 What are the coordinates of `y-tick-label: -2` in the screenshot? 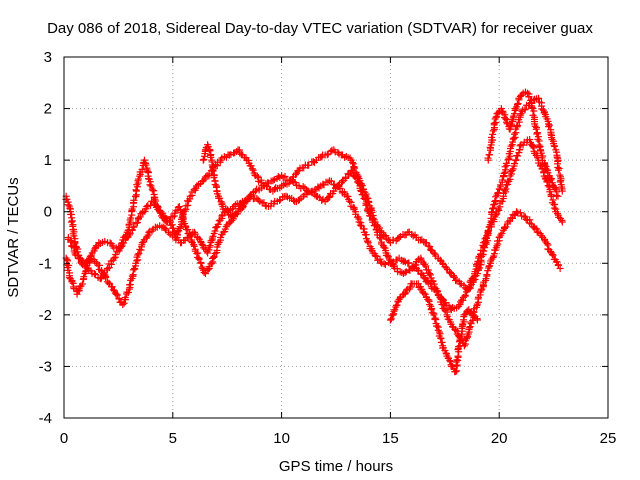 It's located at (45, 315).